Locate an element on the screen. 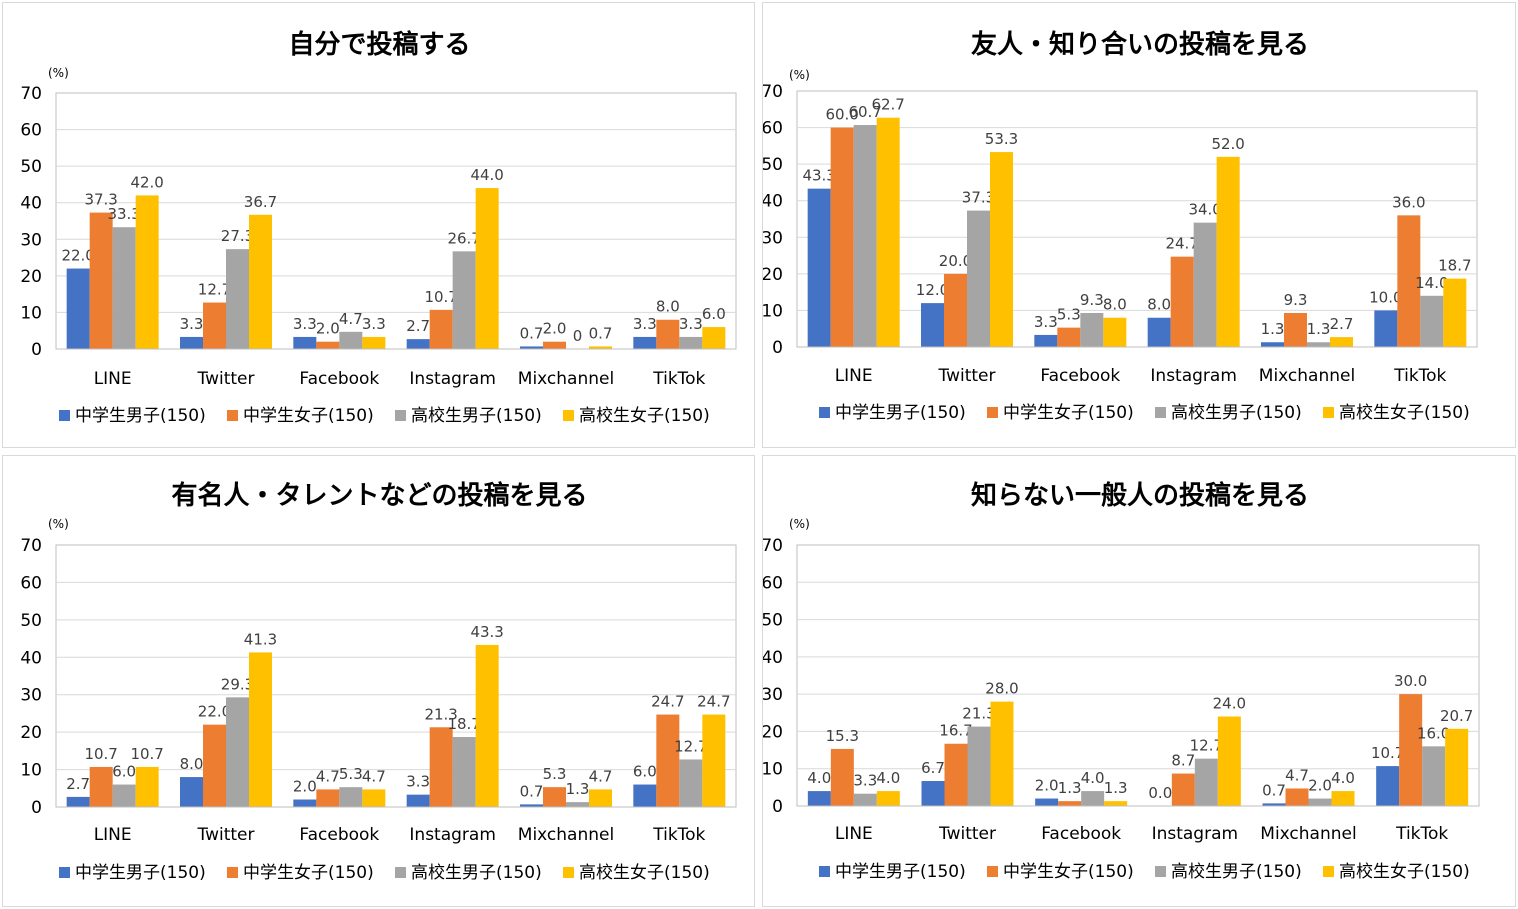  data-label: 8.7 is located at coordinates (1183, 761).